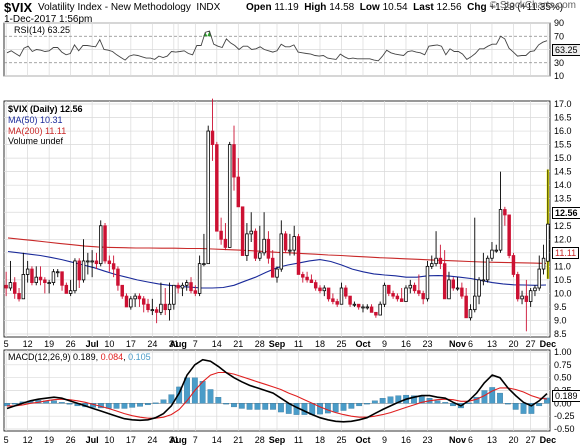  Describe the element at coordinates (564, 429) in the screenshot. I see `macd-tick-label: -0.50` at that location.